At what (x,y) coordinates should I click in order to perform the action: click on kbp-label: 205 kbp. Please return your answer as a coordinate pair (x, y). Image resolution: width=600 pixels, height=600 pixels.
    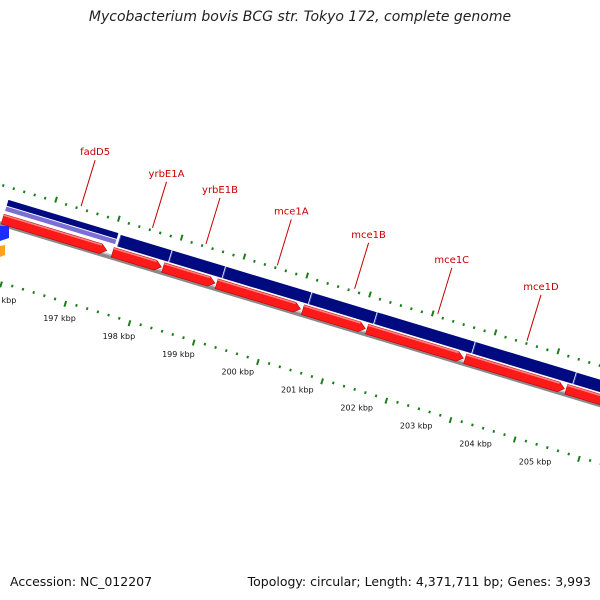
    Looking at the image, I should click on (535, 461).